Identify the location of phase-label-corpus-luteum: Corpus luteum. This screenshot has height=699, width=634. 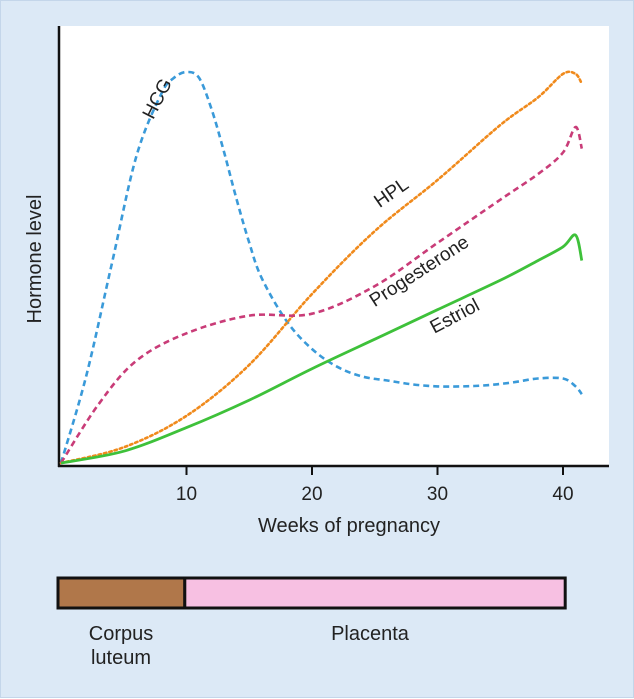
(121, 646).